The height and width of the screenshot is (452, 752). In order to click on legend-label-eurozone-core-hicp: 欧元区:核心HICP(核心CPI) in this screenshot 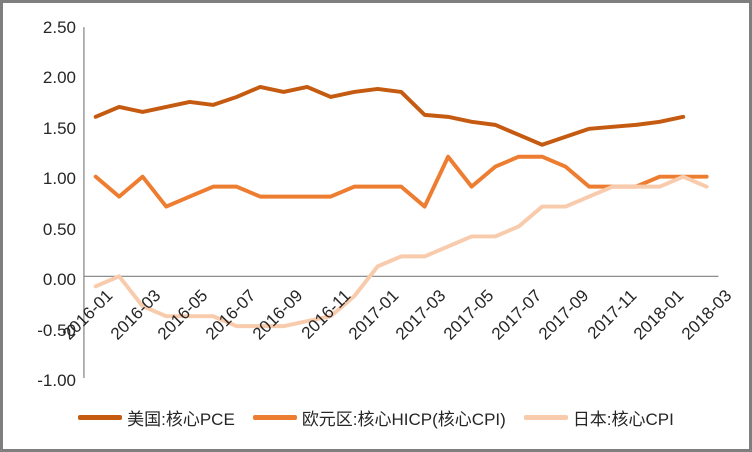, I will do `click(403, 419)`.